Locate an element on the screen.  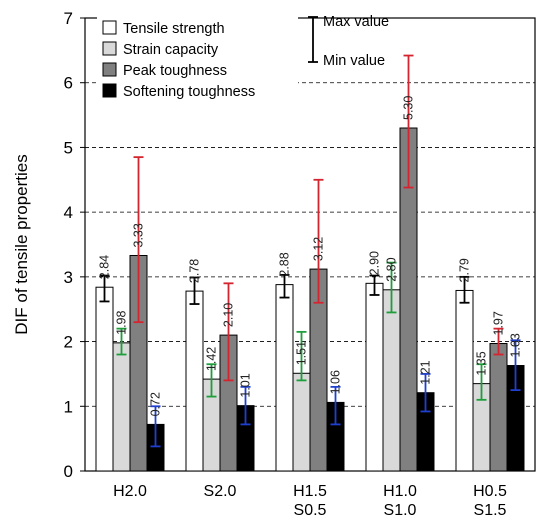
data-label: 2.88 is located at coordinates (285, 264).